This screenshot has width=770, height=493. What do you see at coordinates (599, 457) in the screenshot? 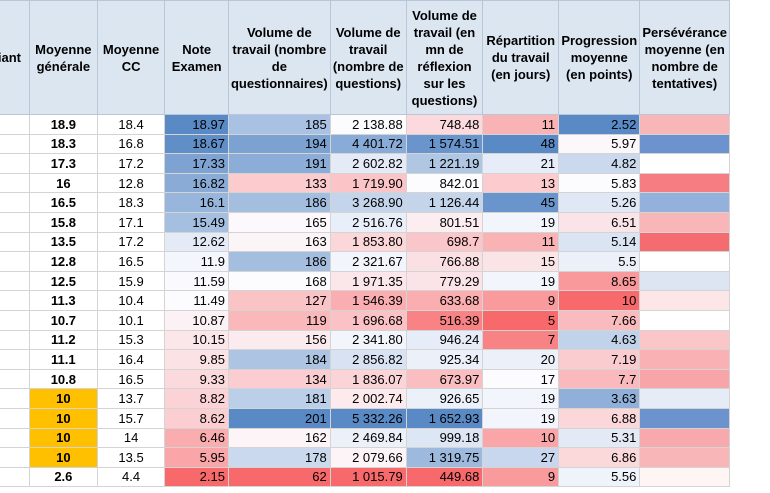
I see `progression-cell: 6.86` at bounding box center [599, 457].